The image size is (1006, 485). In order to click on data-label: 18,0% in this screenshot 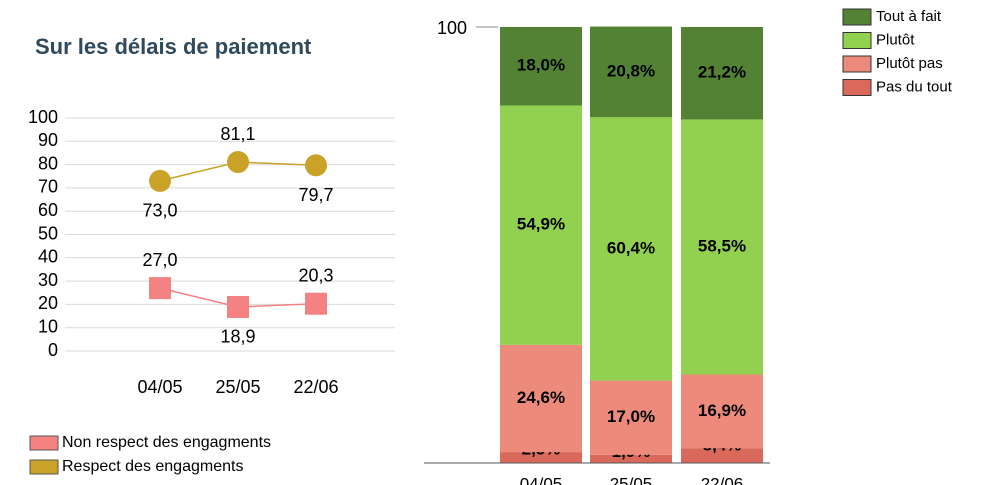, I will do `click(541, 65)`.